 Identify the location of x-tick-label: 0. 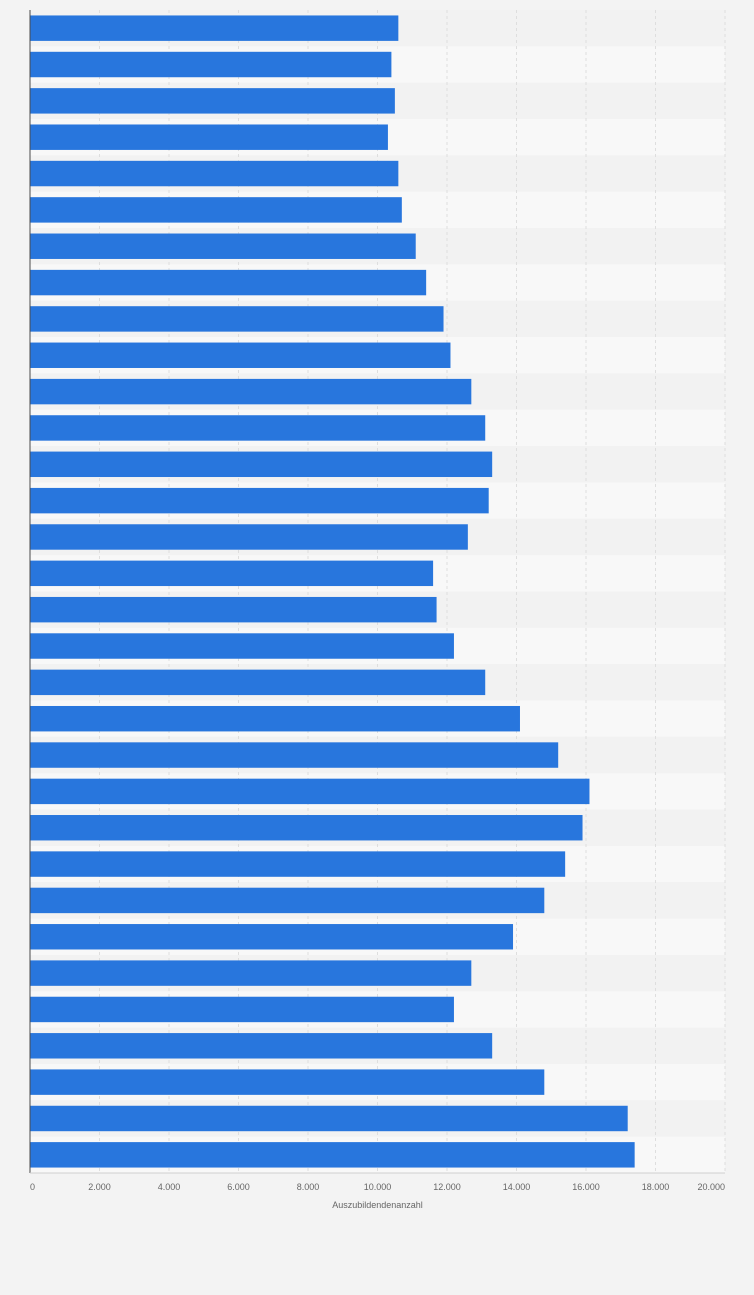
(32, 1187).